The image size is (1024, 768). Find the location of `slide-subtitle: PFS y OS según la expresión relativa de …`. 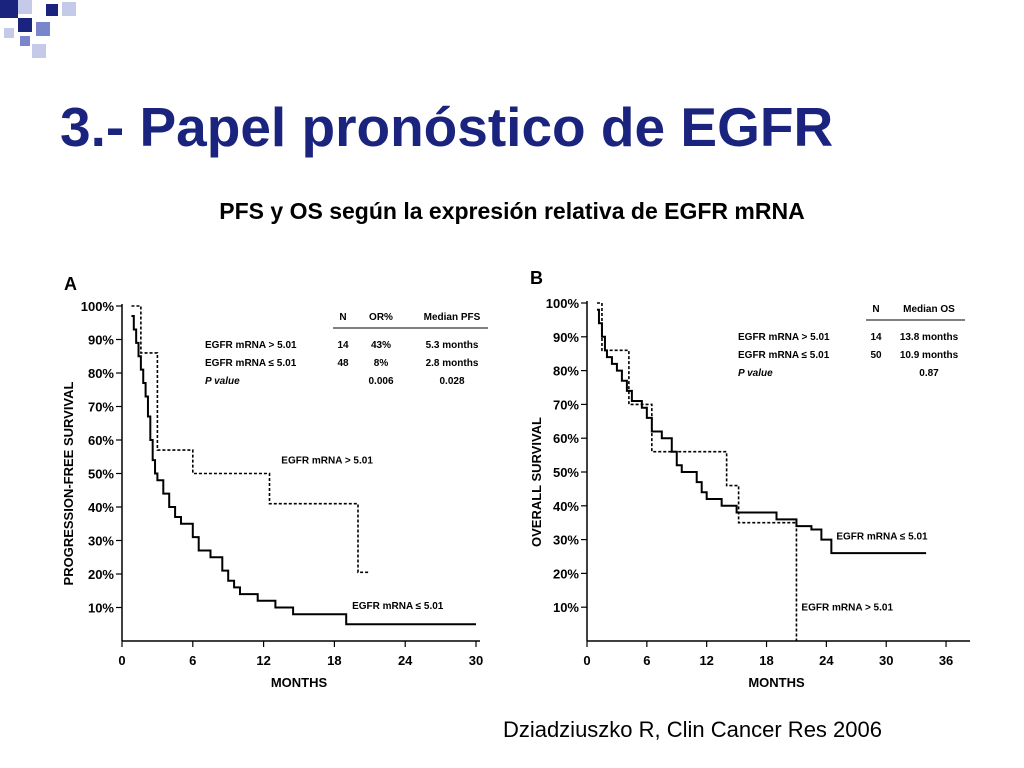

slide-subtitle: PFS y OS según la expresión relativa de … is located at coordinates (512, 211).